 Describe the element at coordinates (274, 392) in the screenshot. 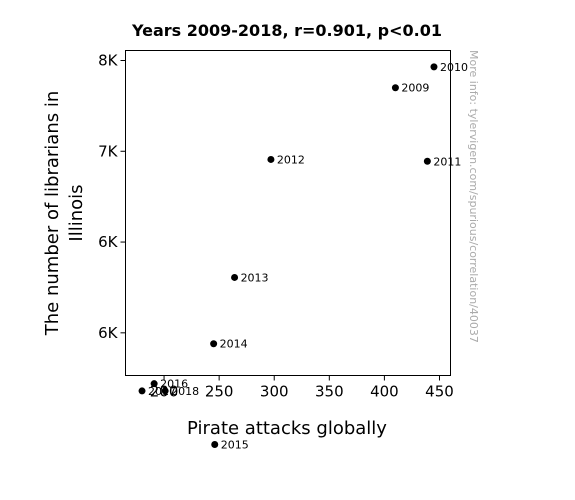

I see `x-tick-label: 300` at that location.